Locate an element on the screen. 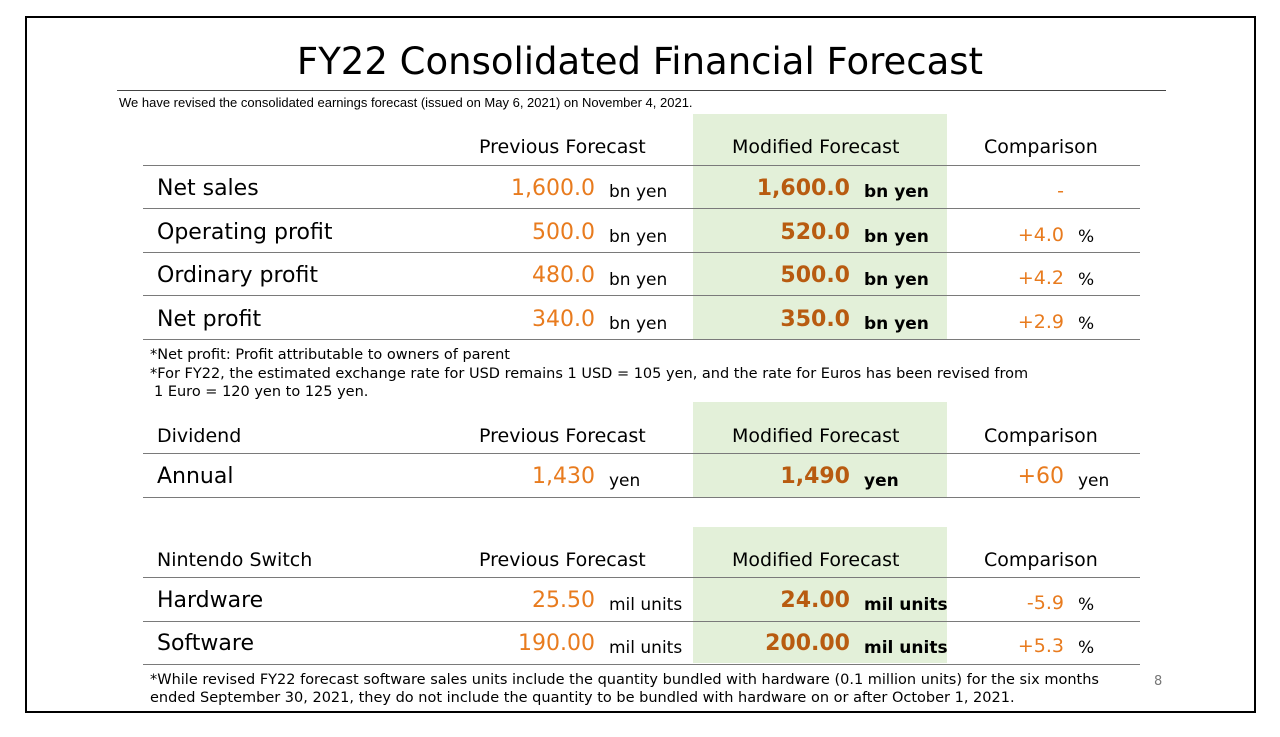 Image resolution: width=1280 pixels, height=737 pixels. comparison-value: - is located at coordinates (1060, 191).